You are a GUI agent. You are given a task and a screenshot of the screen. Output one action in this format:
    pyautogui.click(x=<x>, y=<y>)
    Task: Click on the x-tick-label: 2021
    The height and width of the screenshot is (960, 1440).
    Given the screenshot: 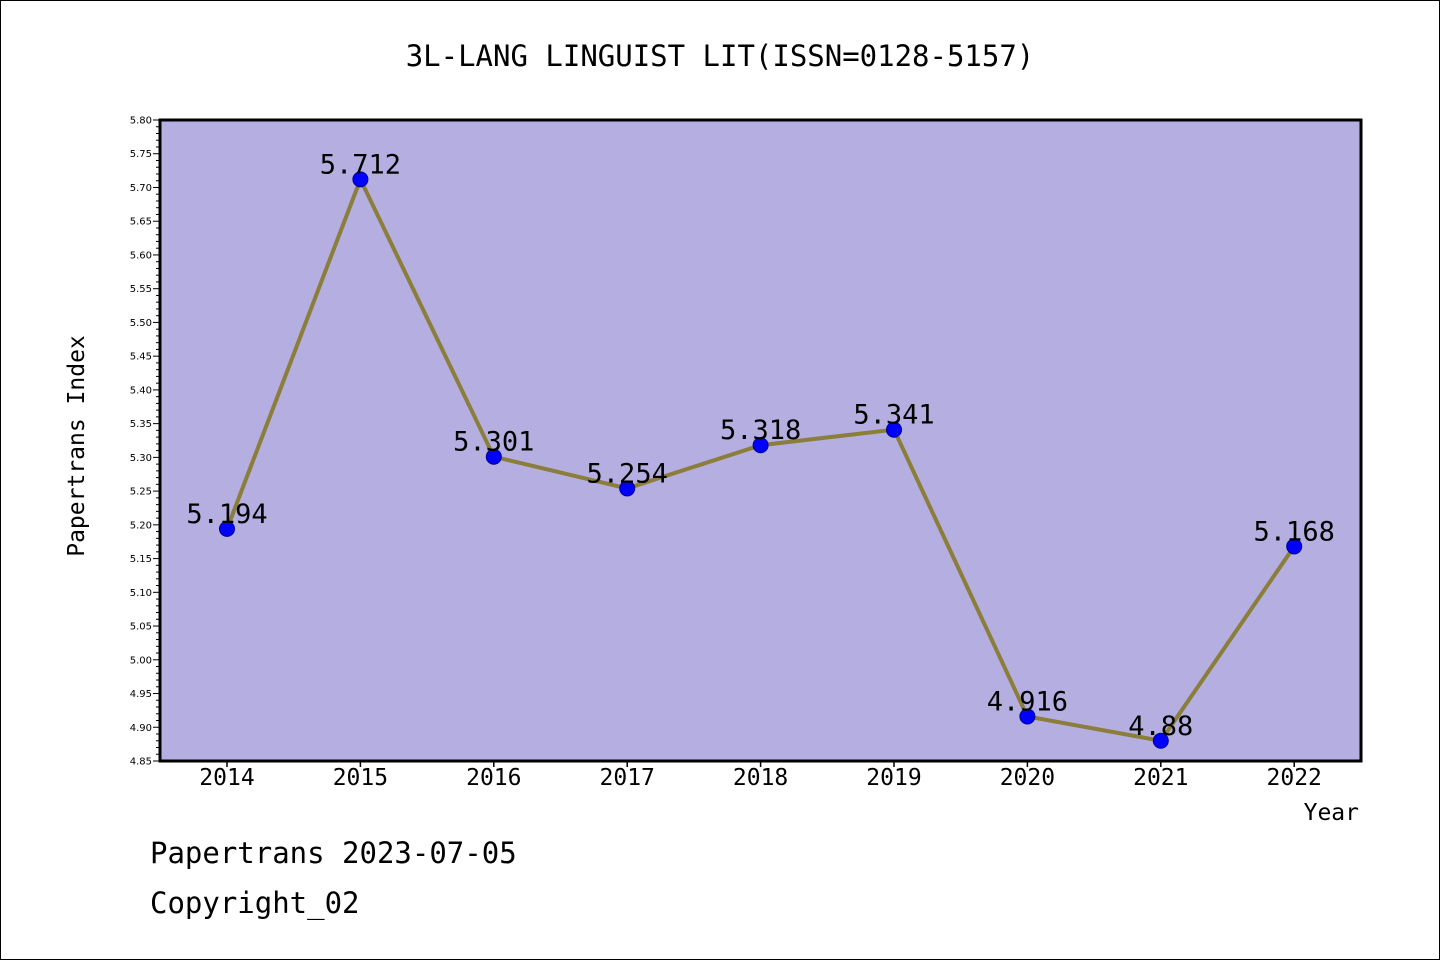 What is the action you would take?
    pyautogui.click(x=1160, y=778)
    